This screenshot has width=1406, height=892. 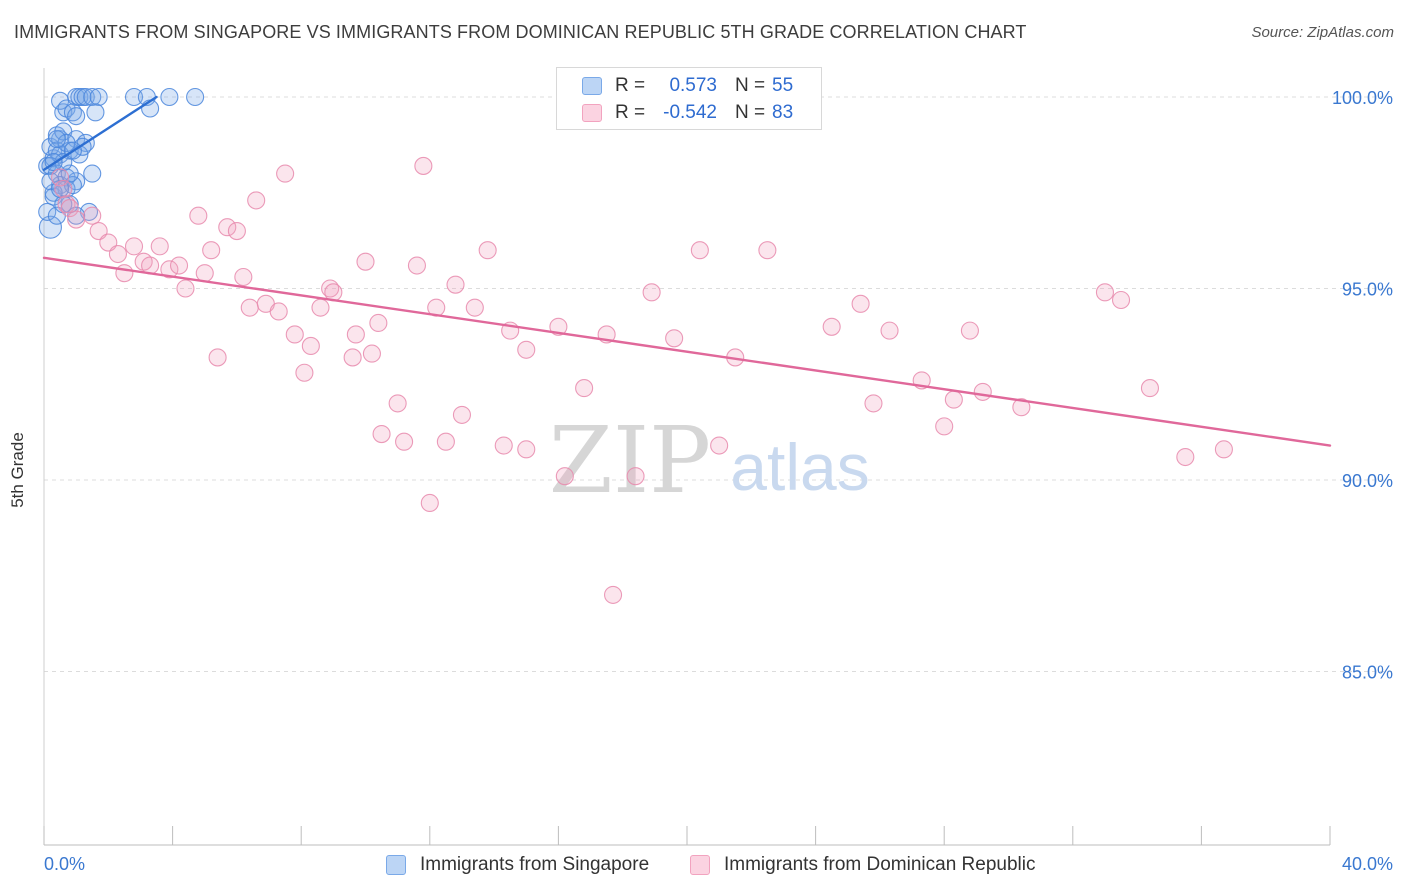 What do you see at coordinates (100, 133) in the screenshot?
I see `trend-line-singapore` at bounding box center [100, 133].